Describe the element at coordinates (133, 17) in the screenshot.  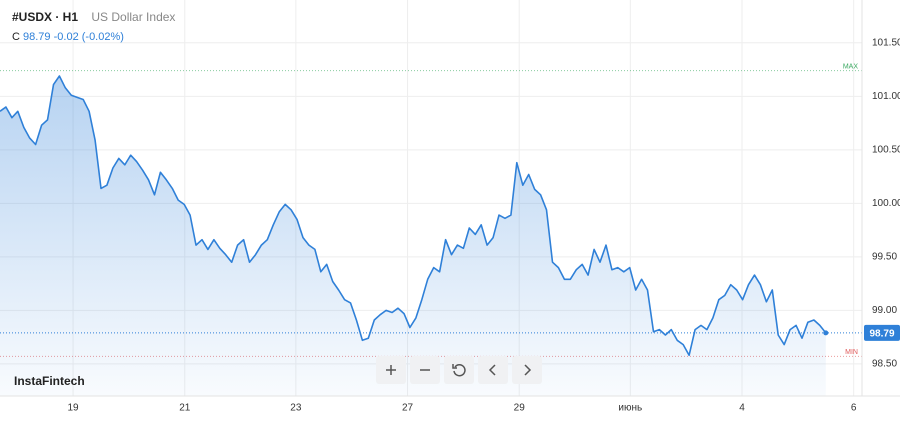
I see `instrument-name: US Dollar Index` at that location.